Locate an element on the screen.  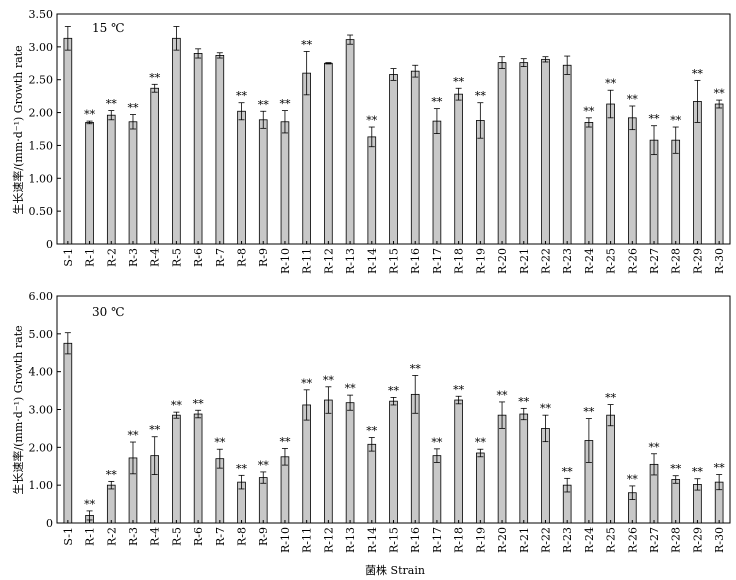
x-tick-label-R-23: R-23 is located at coordinates (567, 261).